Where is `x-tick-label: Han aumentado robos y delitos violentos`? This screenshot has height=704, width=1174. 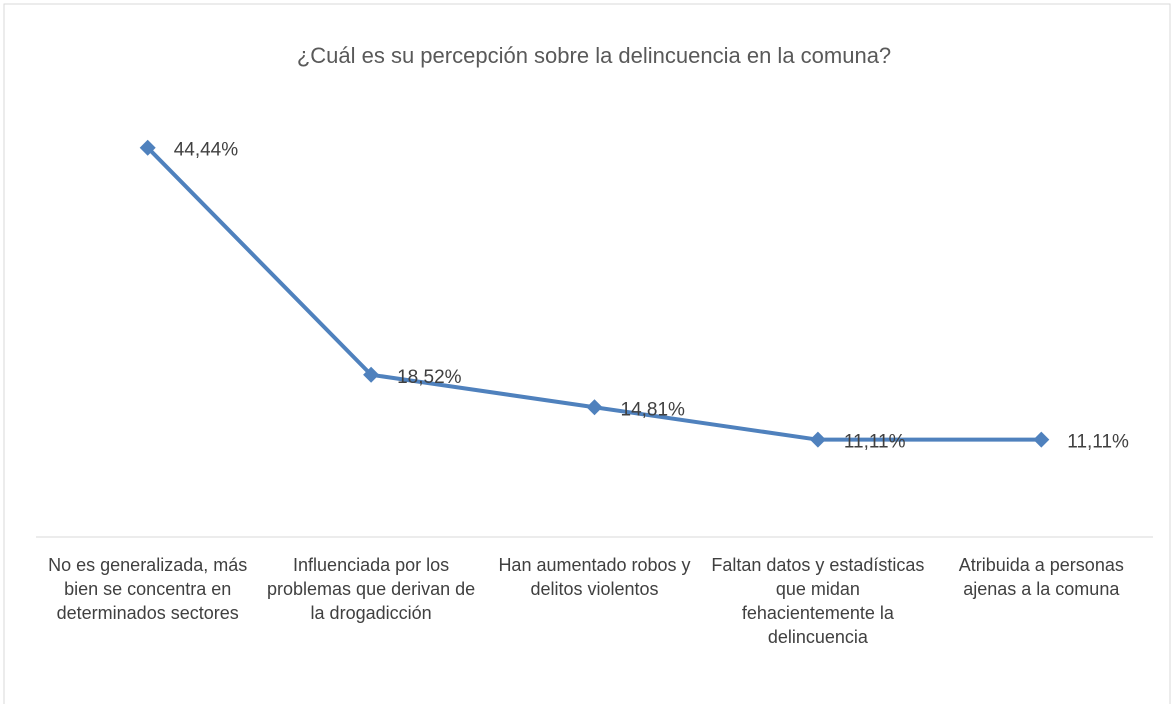 x-tick-label: Han aumentado robos y delitos violentos is located at coordinates (594, 577).